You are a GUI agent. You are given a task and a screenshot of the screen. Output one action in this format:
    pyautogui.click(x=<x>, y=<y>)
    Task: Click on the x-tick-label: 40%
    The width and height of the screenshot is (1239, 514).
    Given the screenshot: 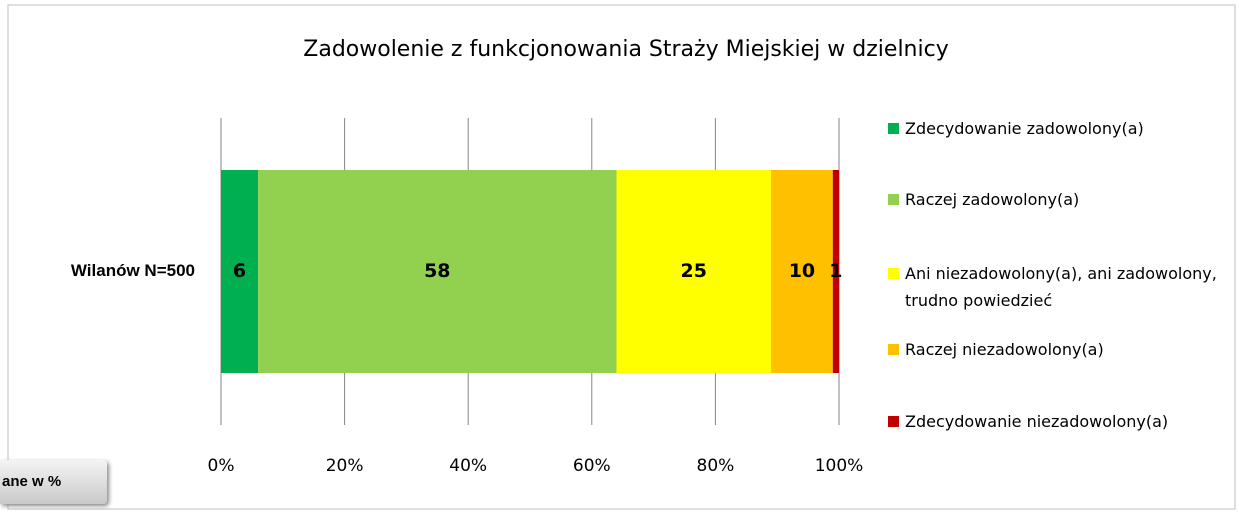 What is the action you would take?
    pyautogui.click(x=468, y=466)
    